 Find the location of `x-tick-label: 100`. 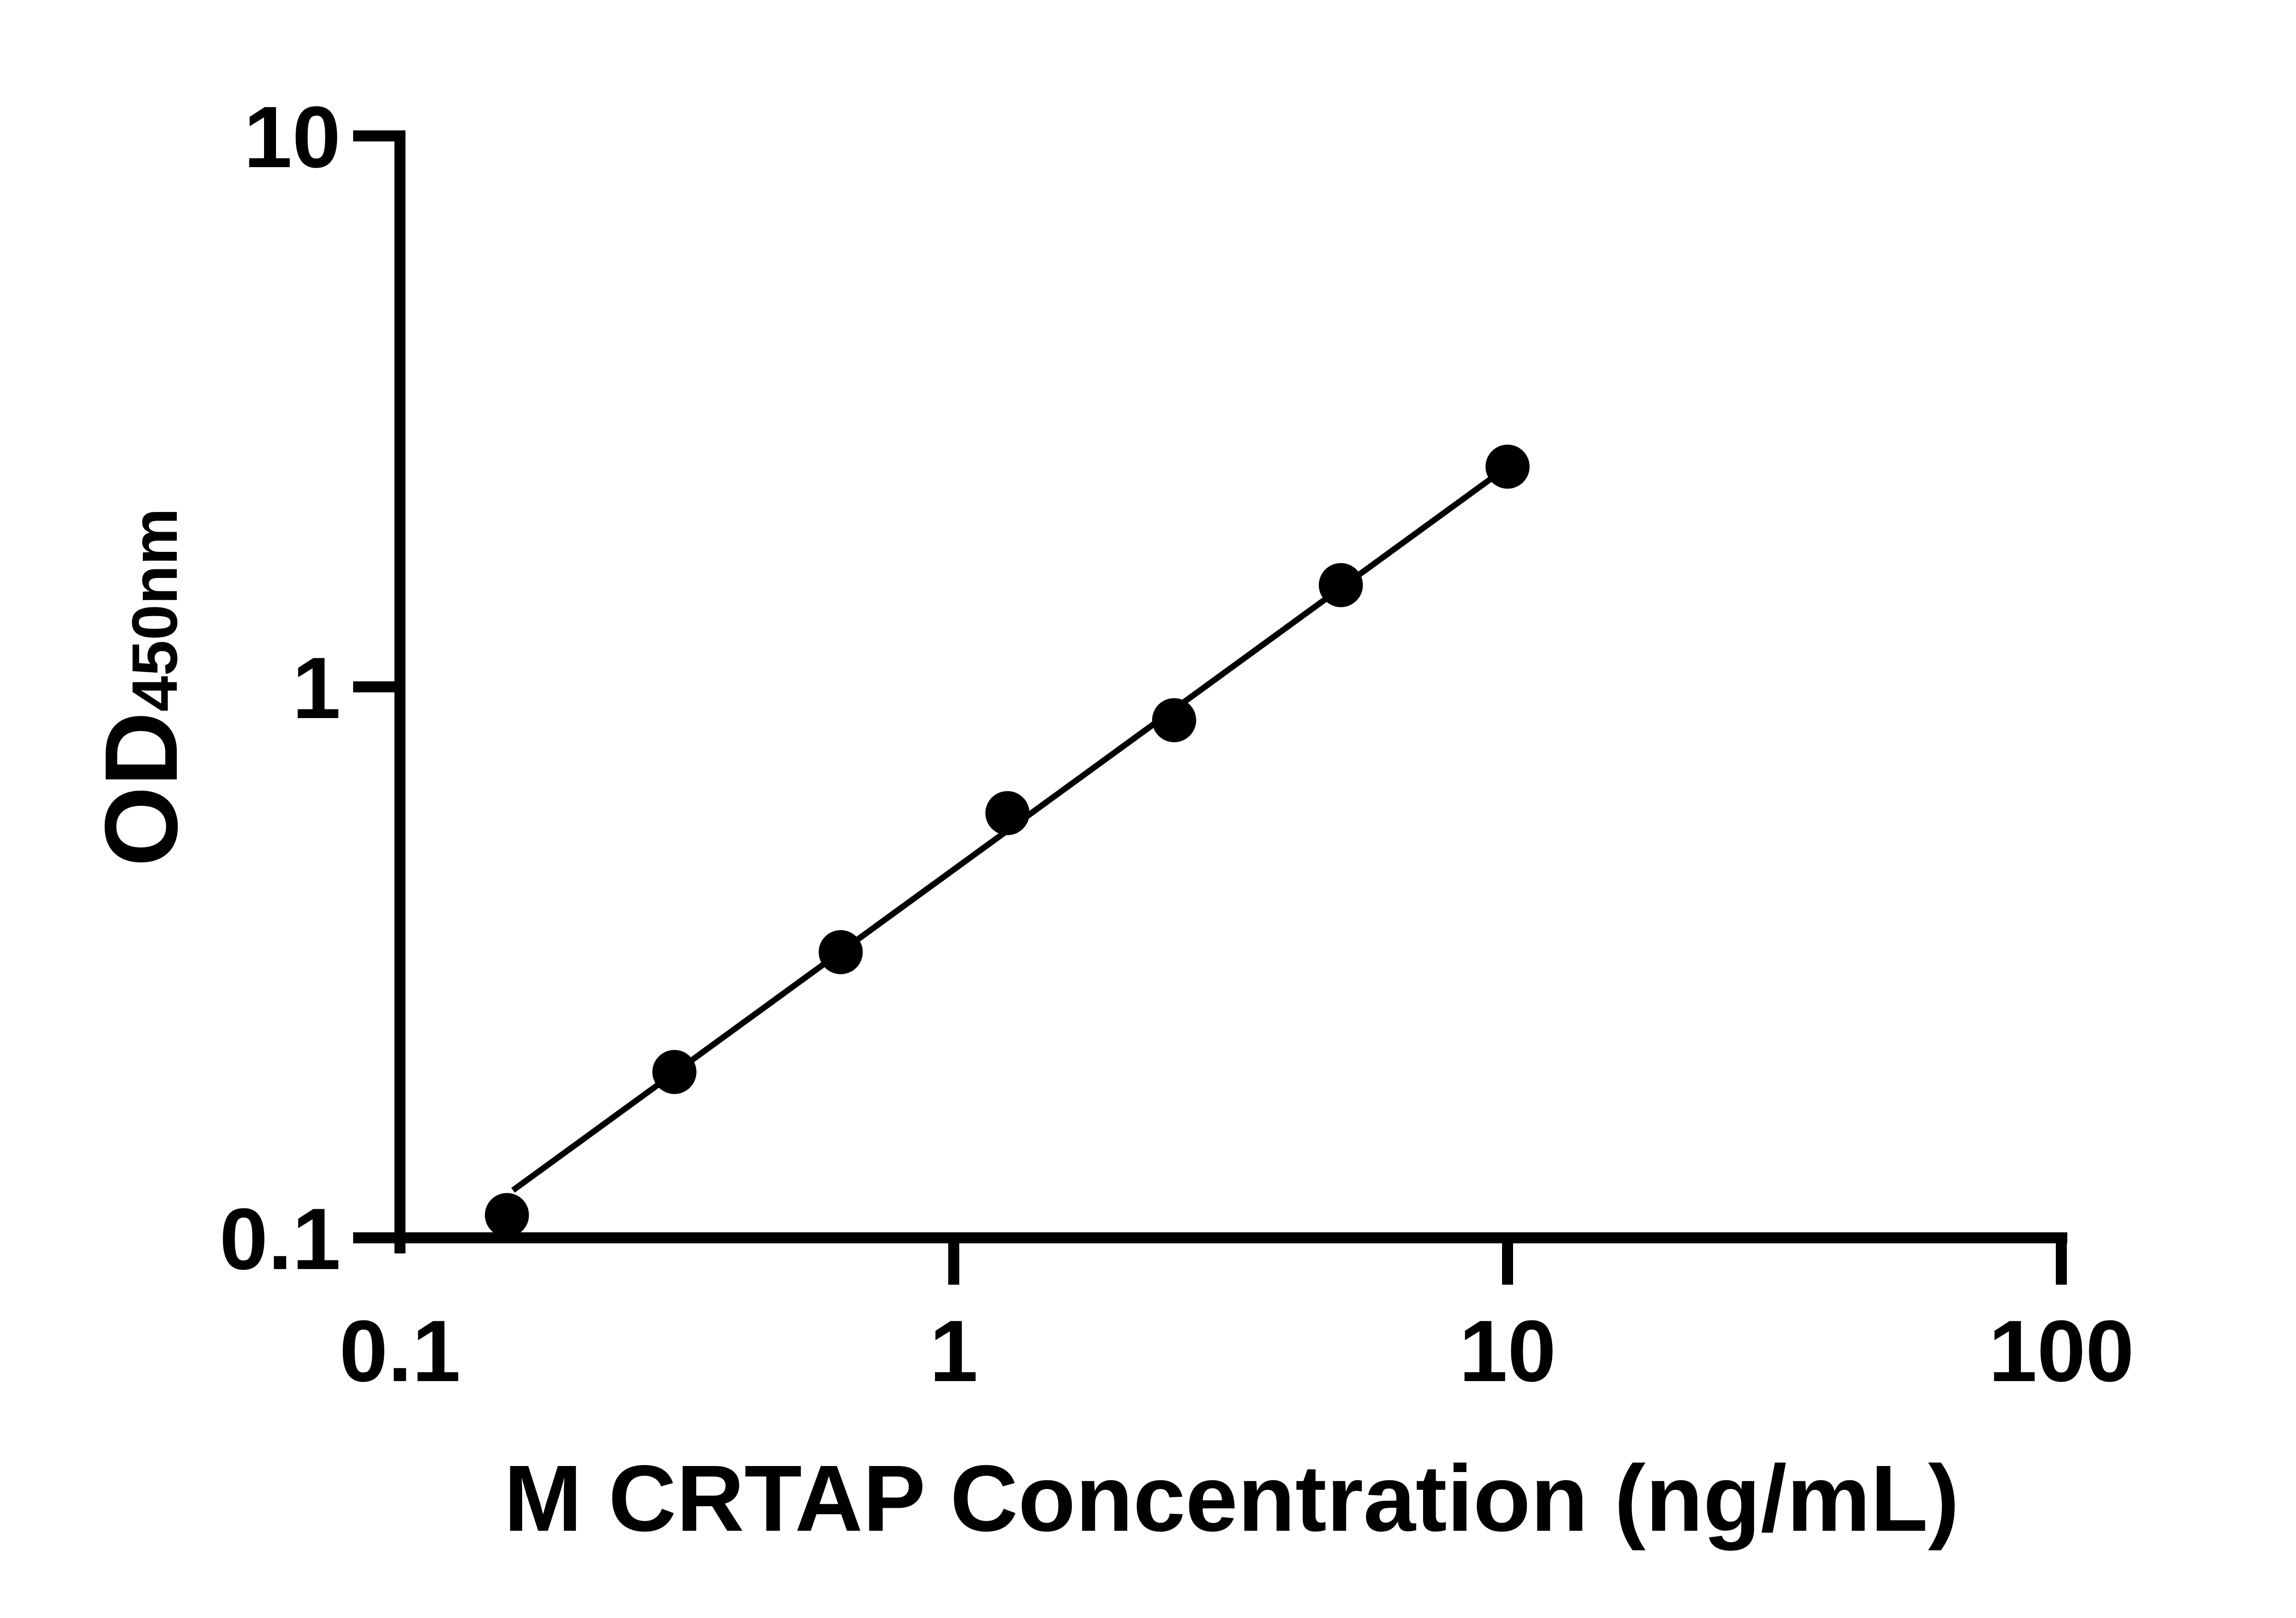

x-tick-label: 100 is located at coordinates (2061, 1351).